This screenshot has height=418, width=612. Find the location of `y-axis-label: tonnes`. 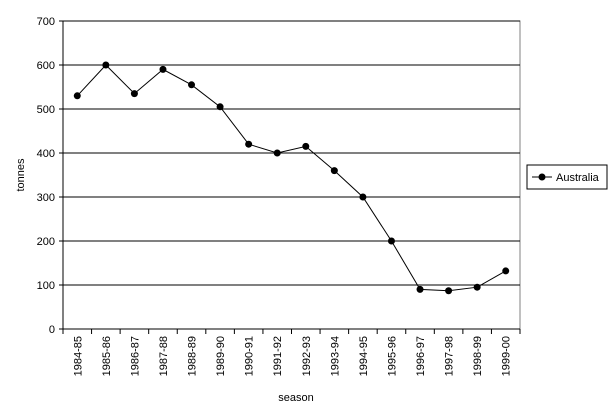

y-axis-label: tonnes is located at coordinates (21, 175).